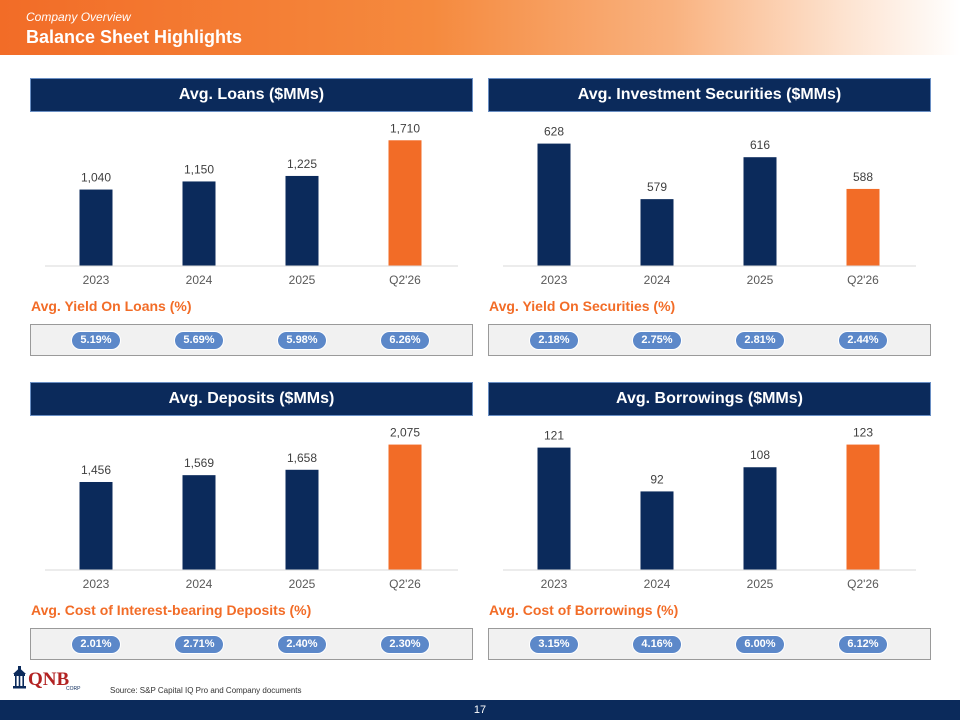  What do you see at coordinates (760, 145) in the screenshot?
I see `data-label: 616` at bounding box center [760, 145].